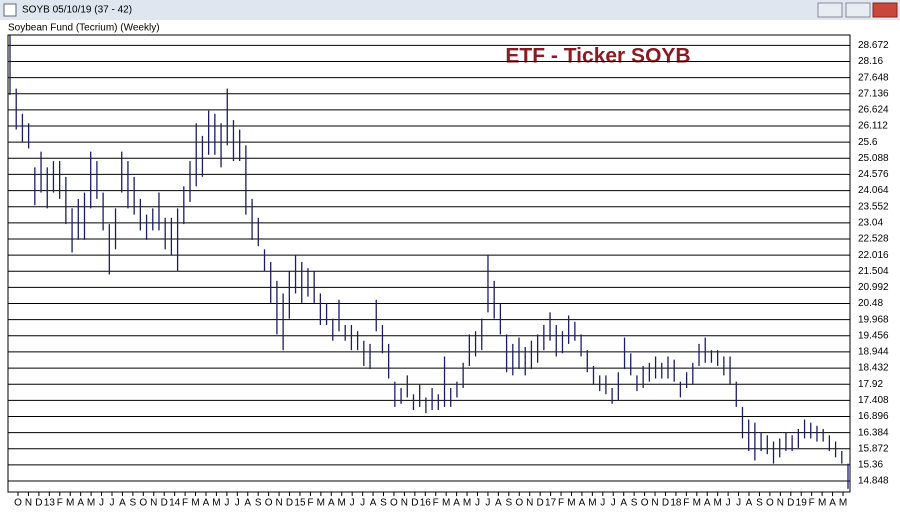 This screenshot has width=900, height=519. What do you see at coordinates (873, 481) in the screenshot?
I see `y-tick-label: 14.848` at bounding box center [873, 481].